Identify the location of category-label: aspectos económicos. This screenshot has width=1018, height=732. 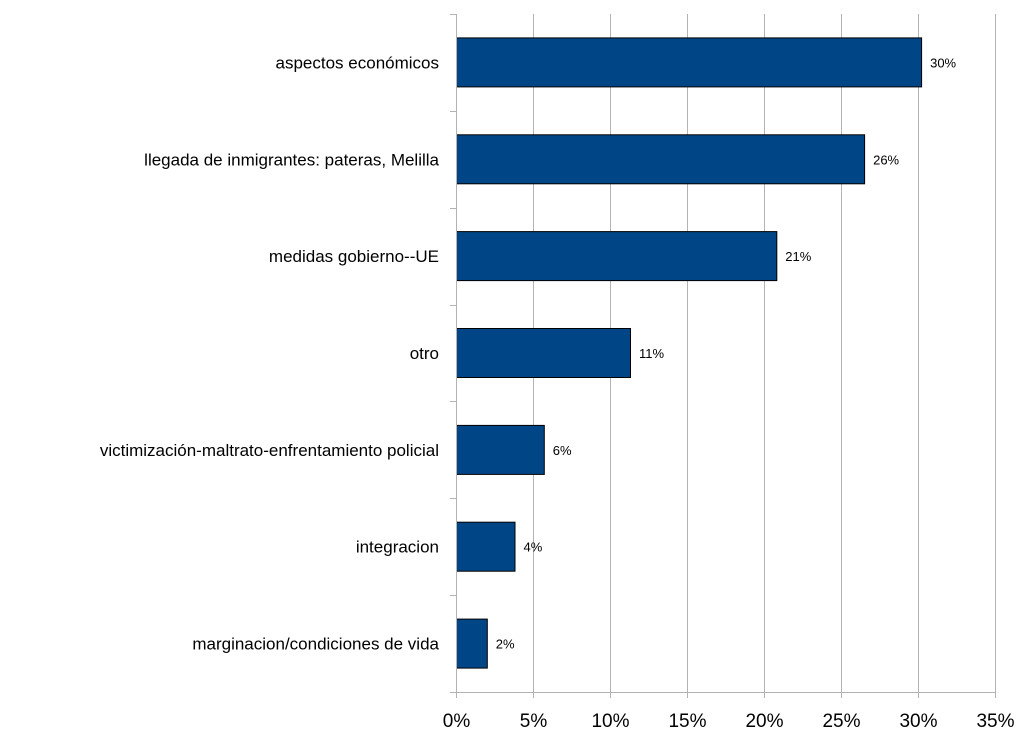
(357, 62).